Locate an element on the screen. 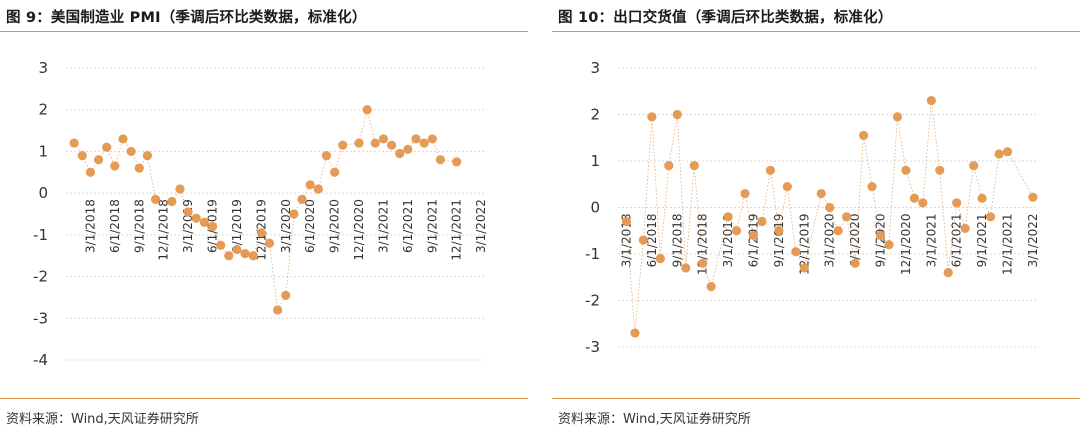  y-tick-label: -1 is located at coordinates (592, 254).